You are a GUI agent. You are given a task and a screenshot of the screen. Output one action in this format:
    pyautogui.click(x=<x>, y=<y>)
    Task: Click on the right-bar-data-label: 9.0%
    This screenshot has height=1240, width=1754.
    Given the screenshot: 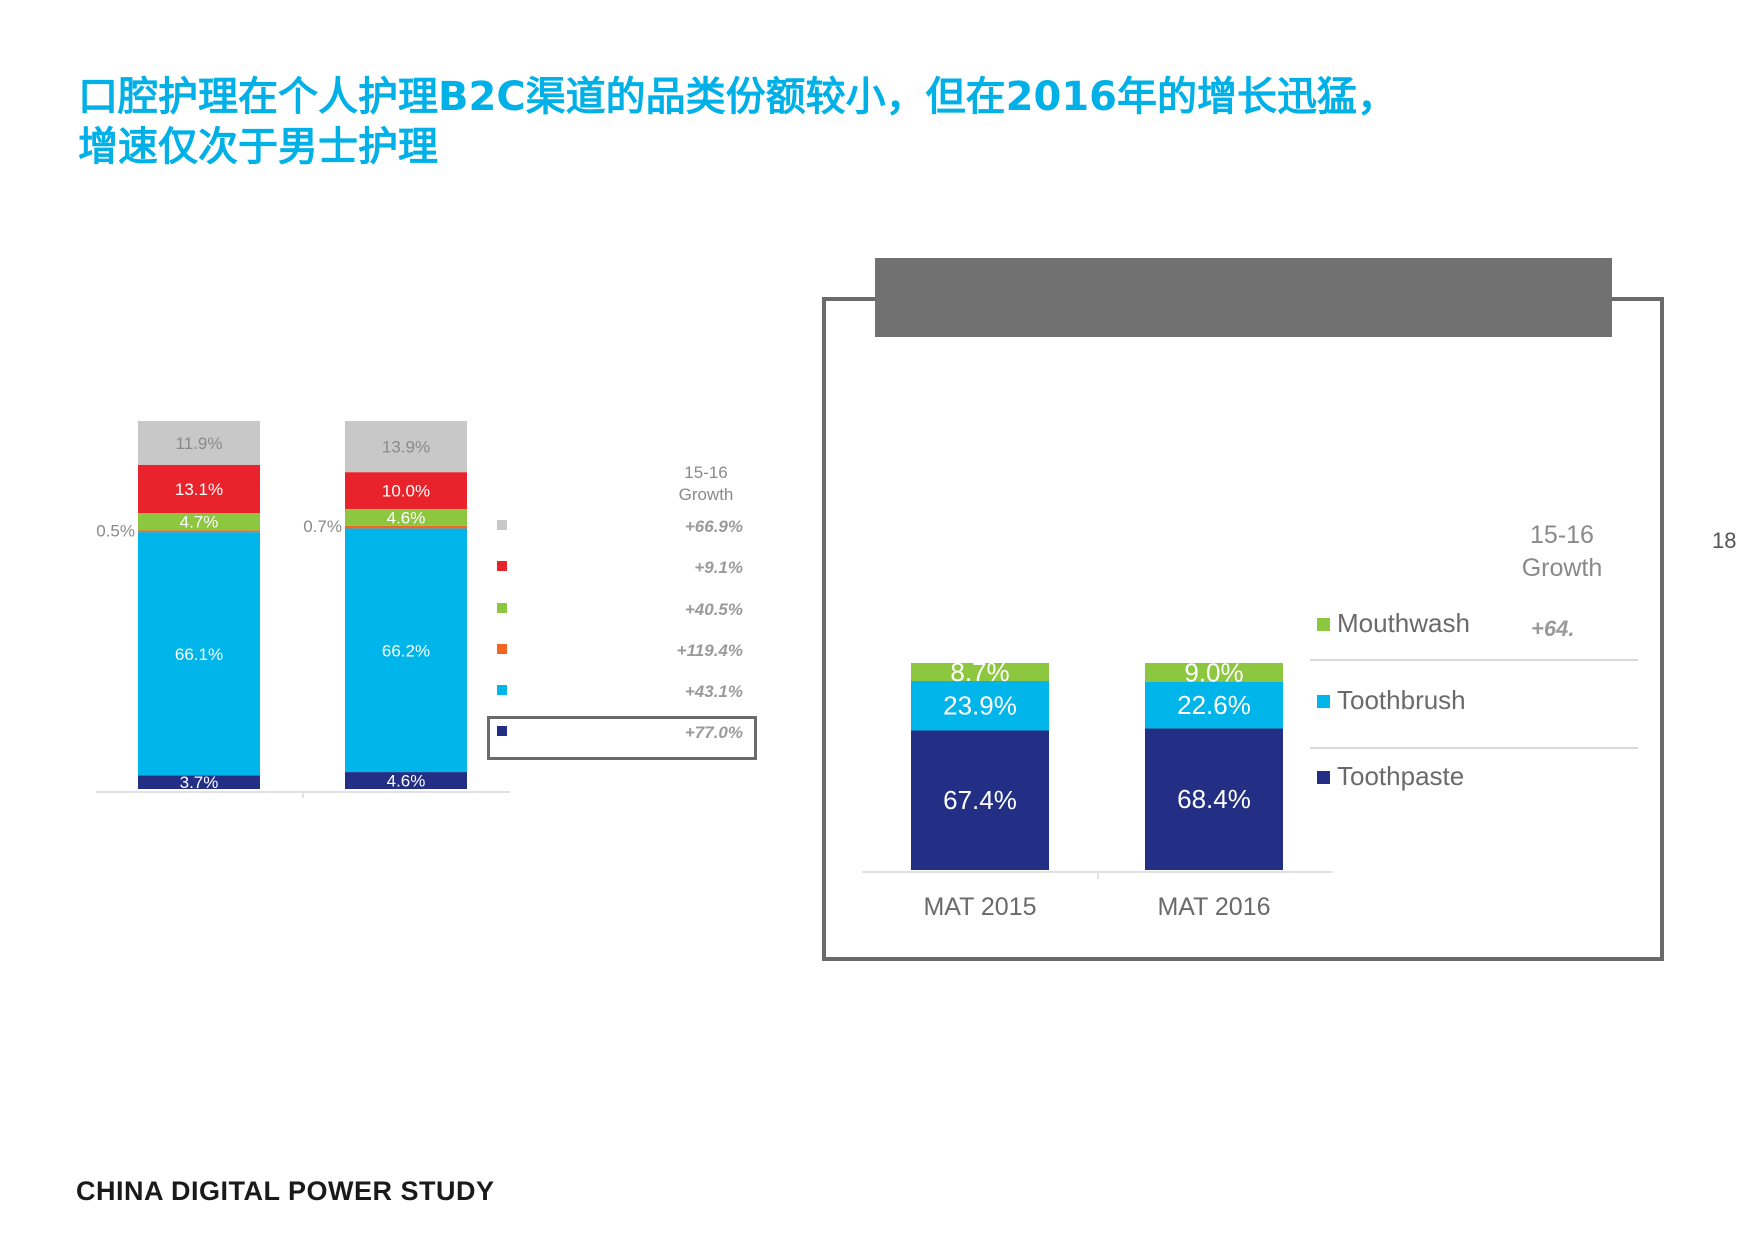 What is the action you would take?
    pyautogui.click(x=1213, y=672)
    